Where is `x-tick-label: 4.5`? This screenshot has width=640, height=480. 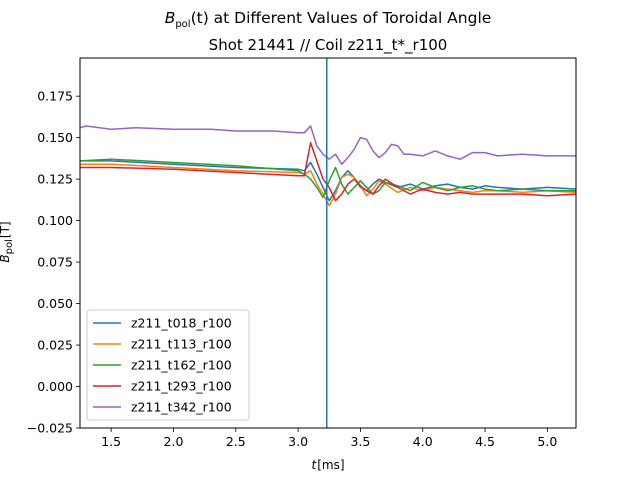 x-tick-label: 4.5 is located at coordinates (485, 441).